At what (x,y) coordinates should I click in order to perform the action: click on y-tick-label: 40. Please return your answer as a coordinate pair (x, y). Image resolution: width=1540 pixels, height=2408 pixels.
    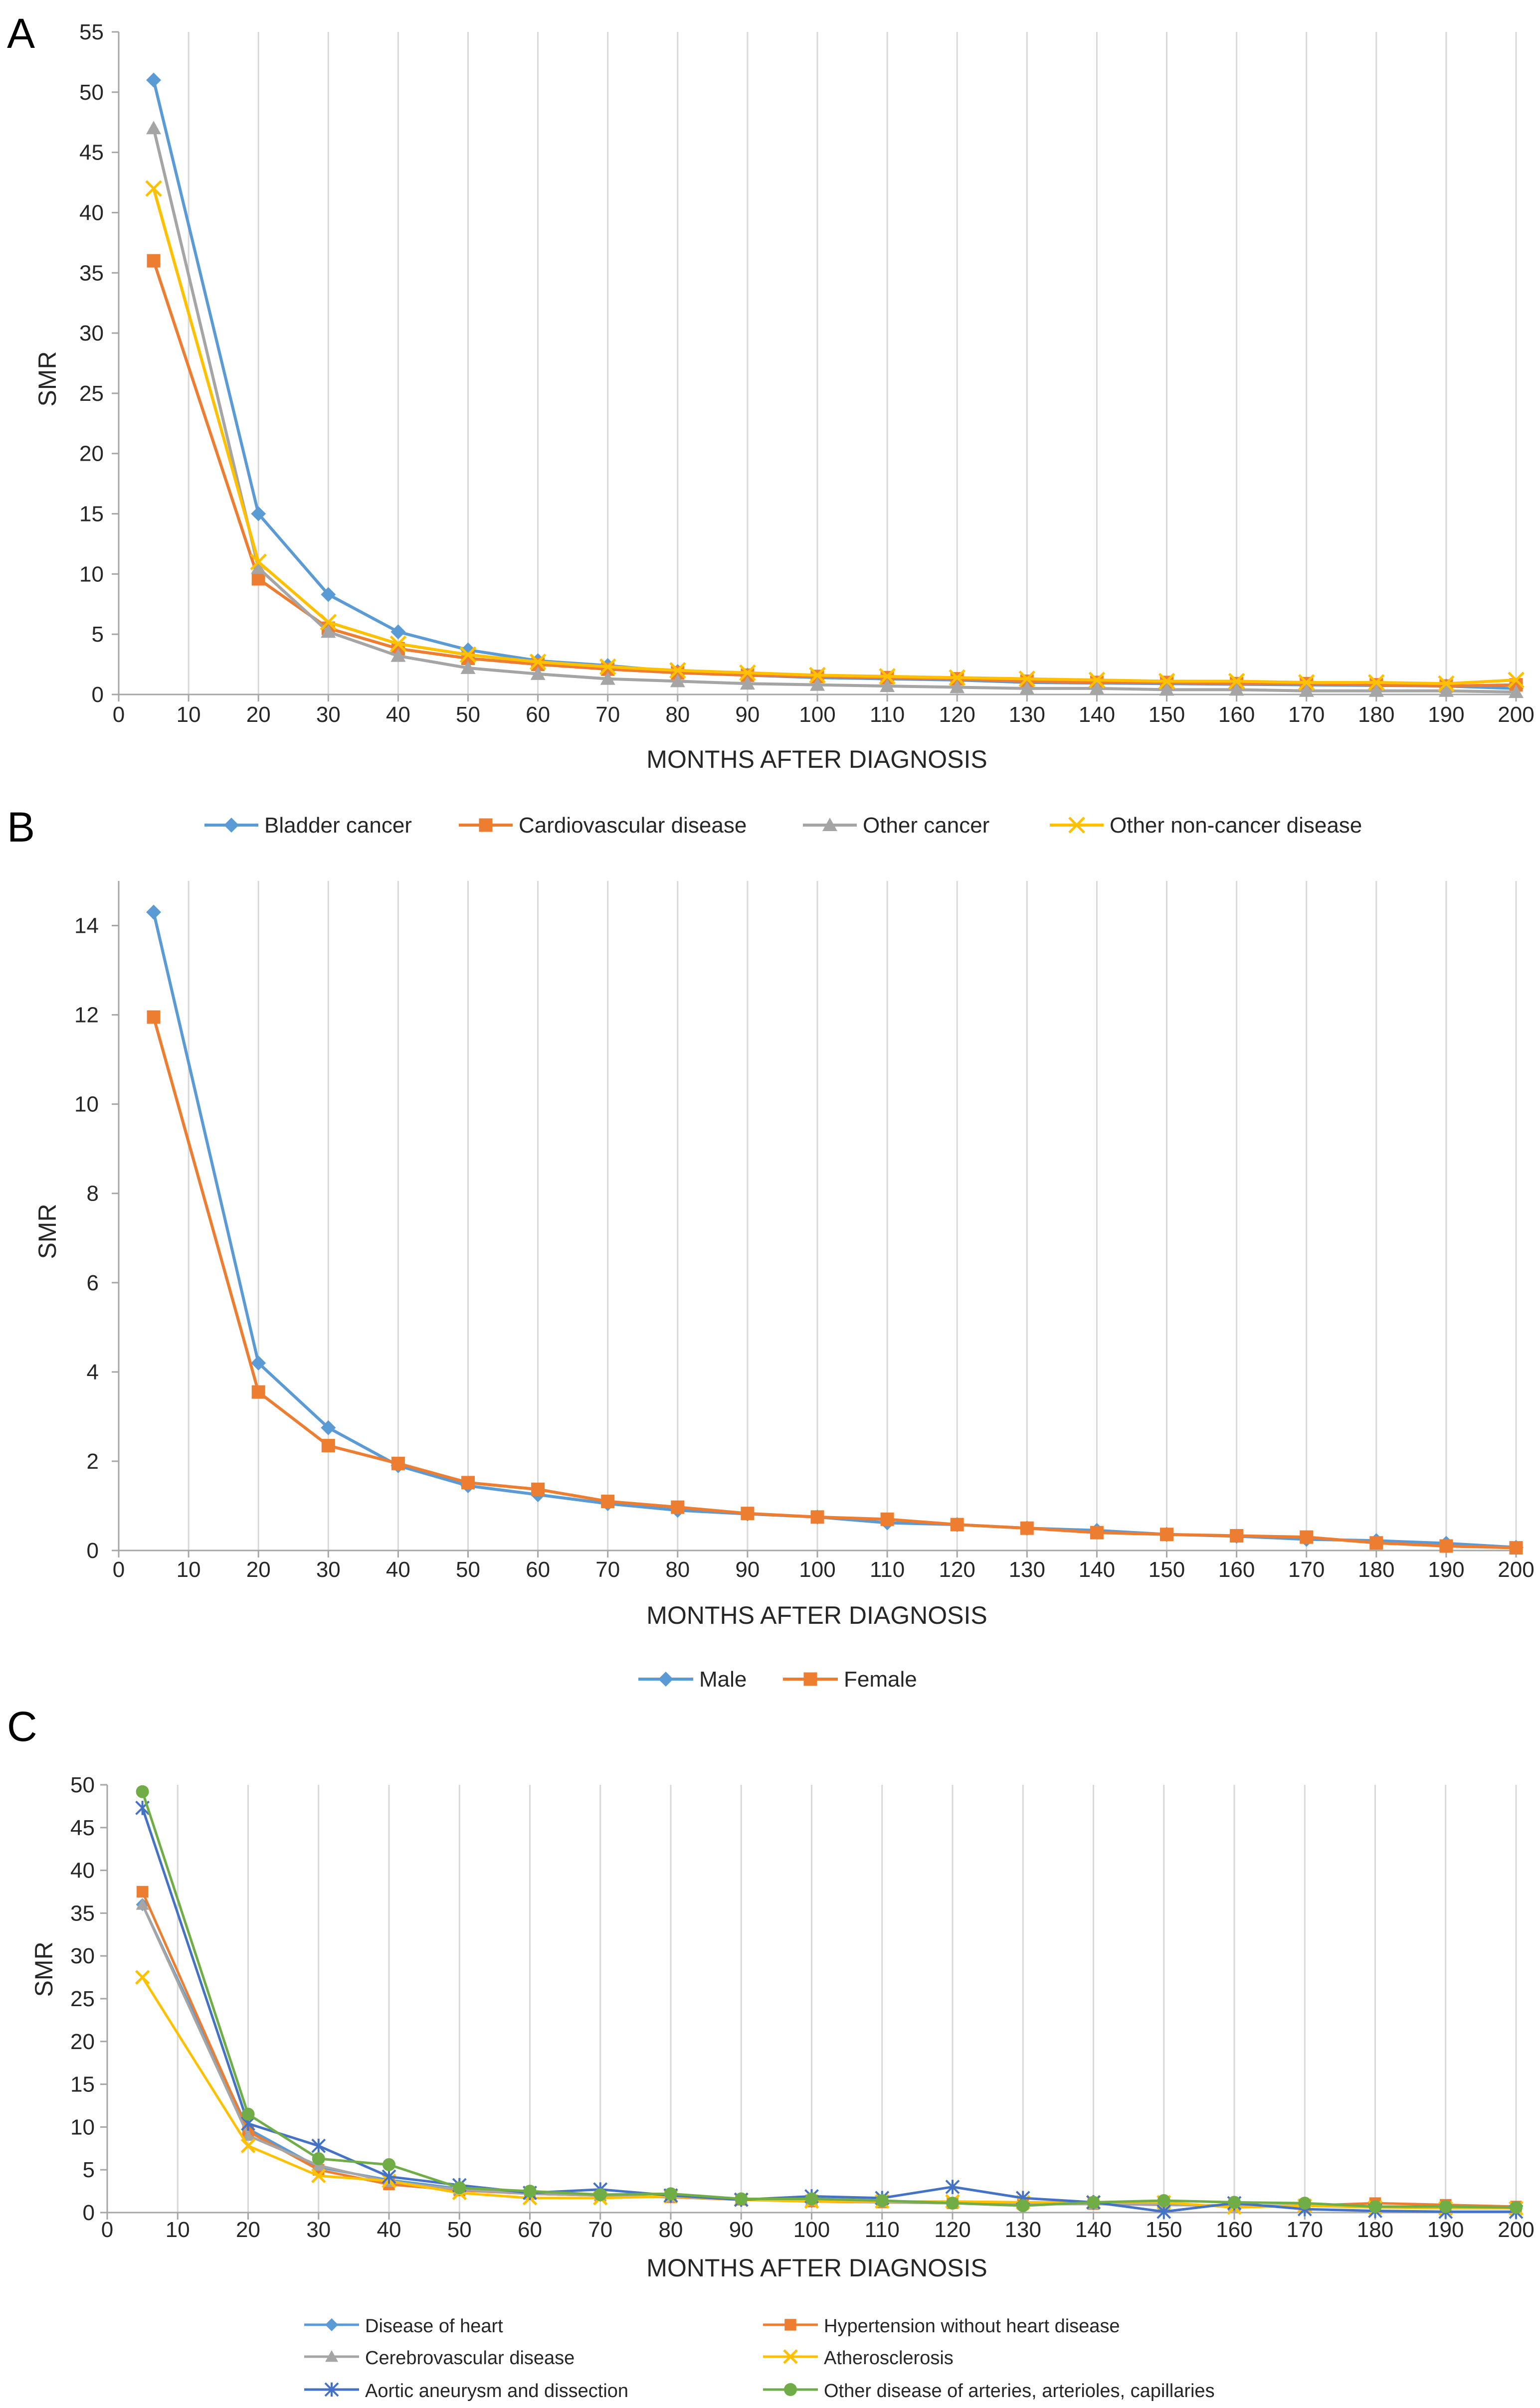
    Looking at the image, I should click on (91, 212).